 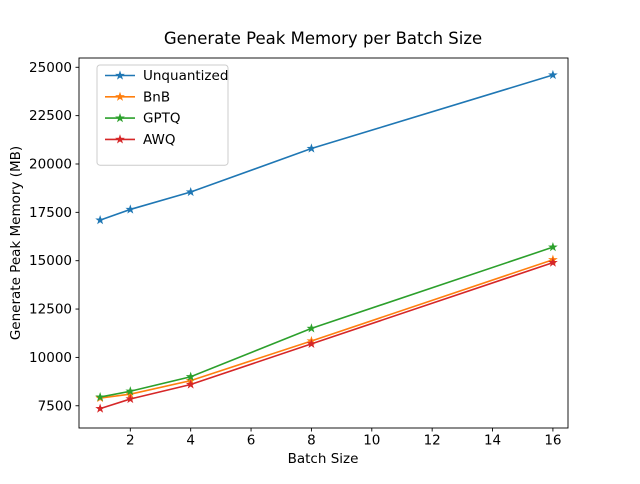 I want to click on x-tick-label: 8, so click(x=311, y=441).